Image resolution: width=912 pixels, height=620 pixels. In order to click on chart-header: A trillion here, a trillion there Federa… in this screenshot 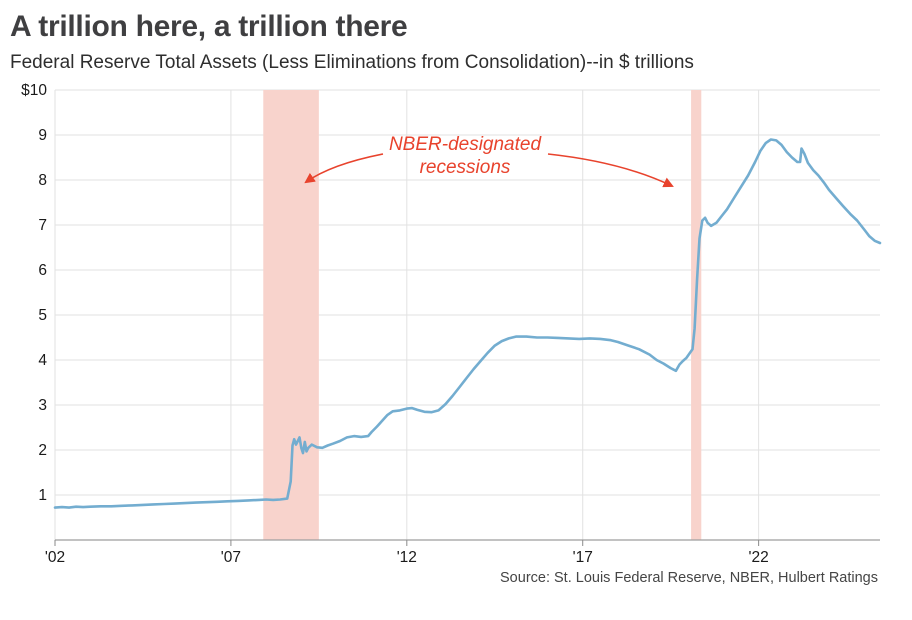, I will do `click(456, 38)`.